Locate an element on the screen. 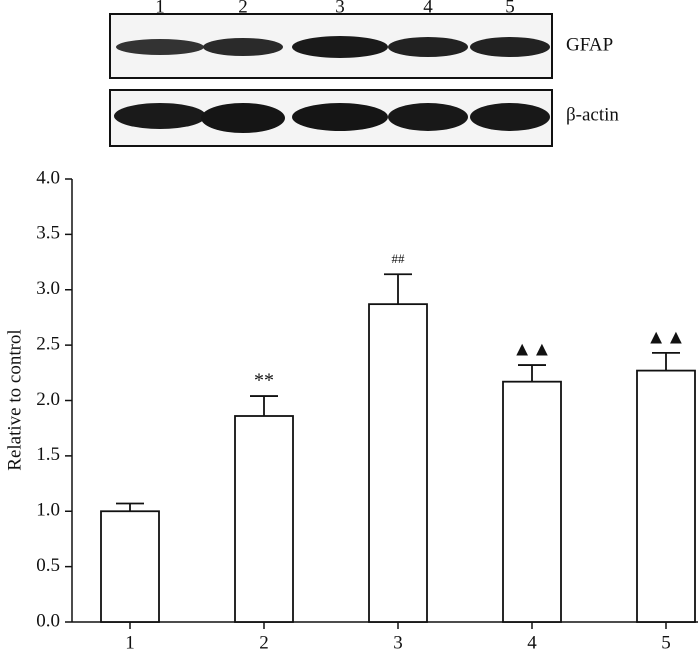  y-tick-label: 3.0 is located at coordinates (48, 288).